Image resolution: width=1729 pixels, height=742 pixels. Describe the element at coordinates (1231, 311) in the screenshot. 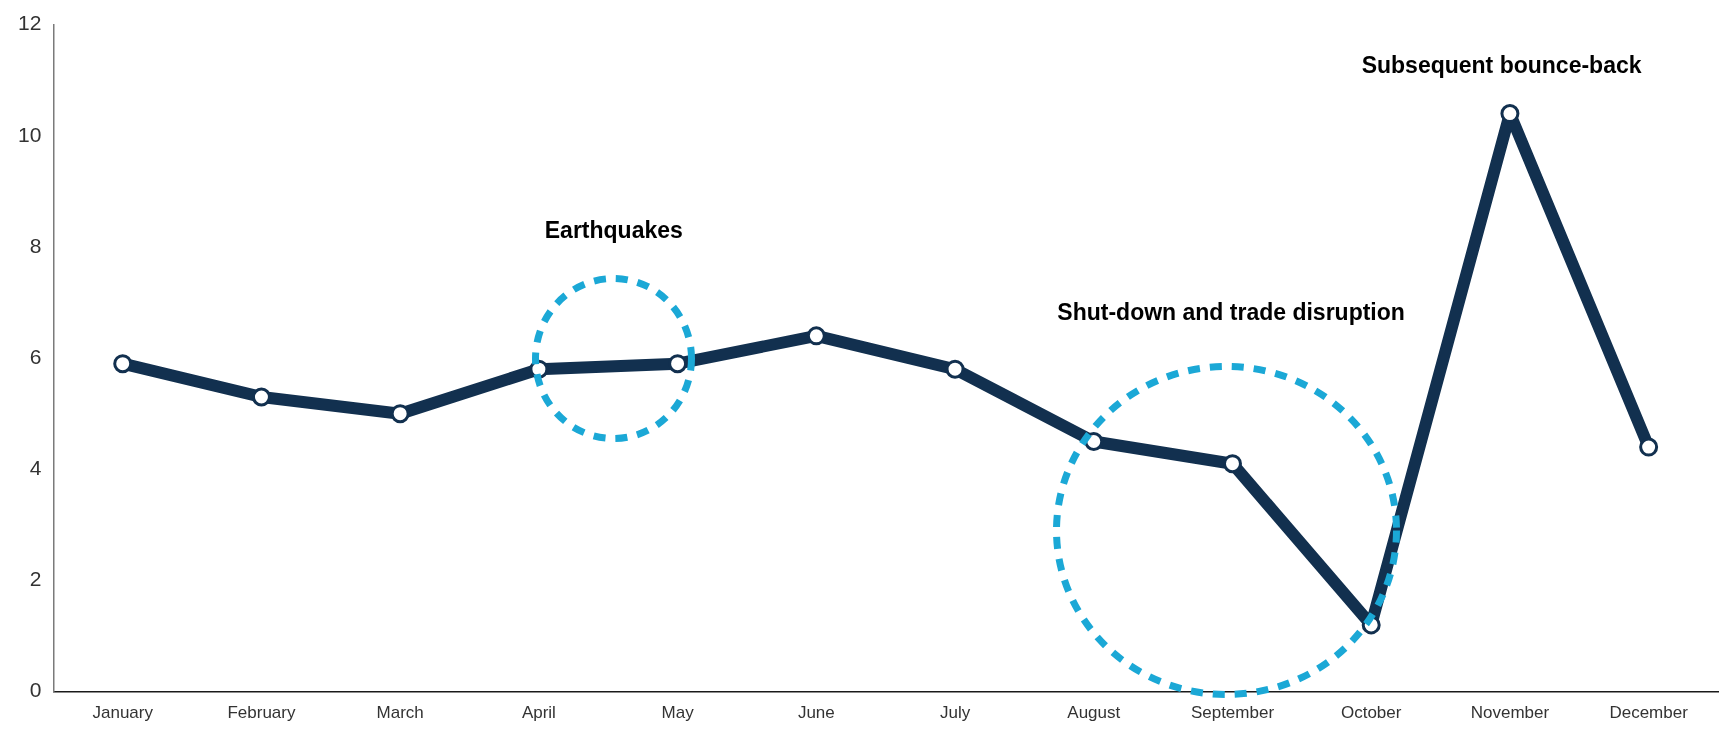

I see `annotation: Shut-down and trade disruption` at that location.